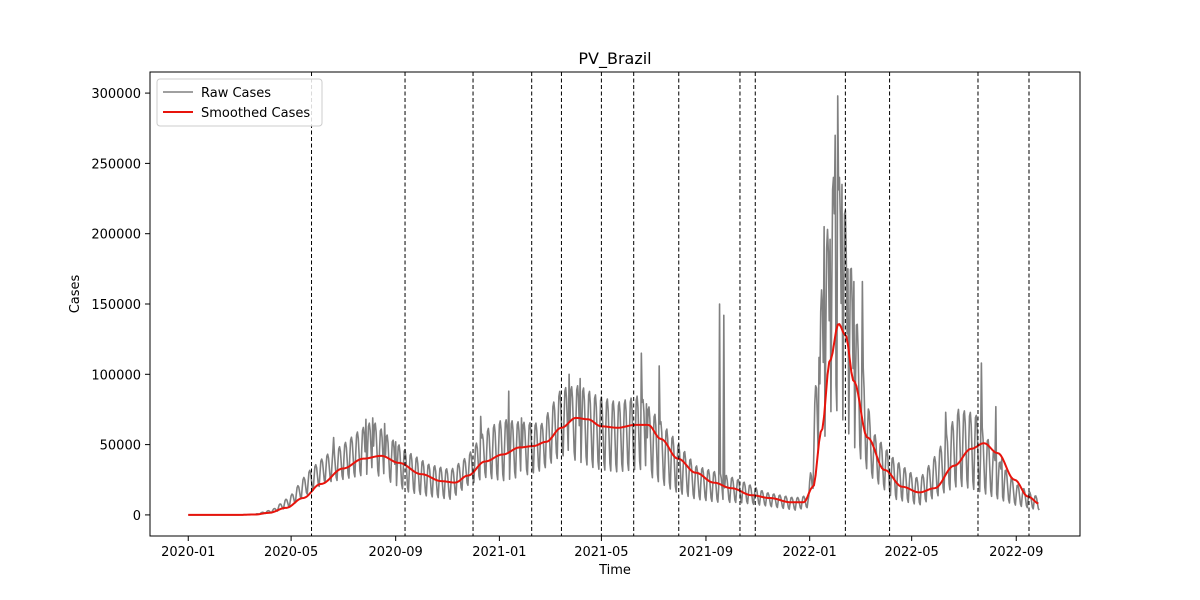 The height and width of the screenshot is (600, 1200). I want to click on legend: Raw Cases Smoothed Cases, so click(239, 102).